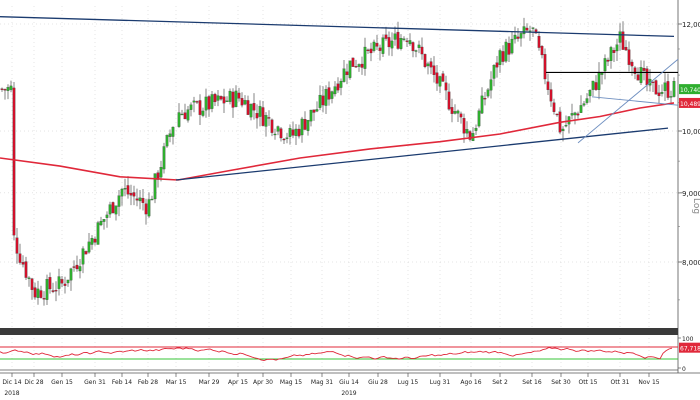 This screenshot has height=400, width=700. I want to click on y-axis-title: Log, so click(695, 206).